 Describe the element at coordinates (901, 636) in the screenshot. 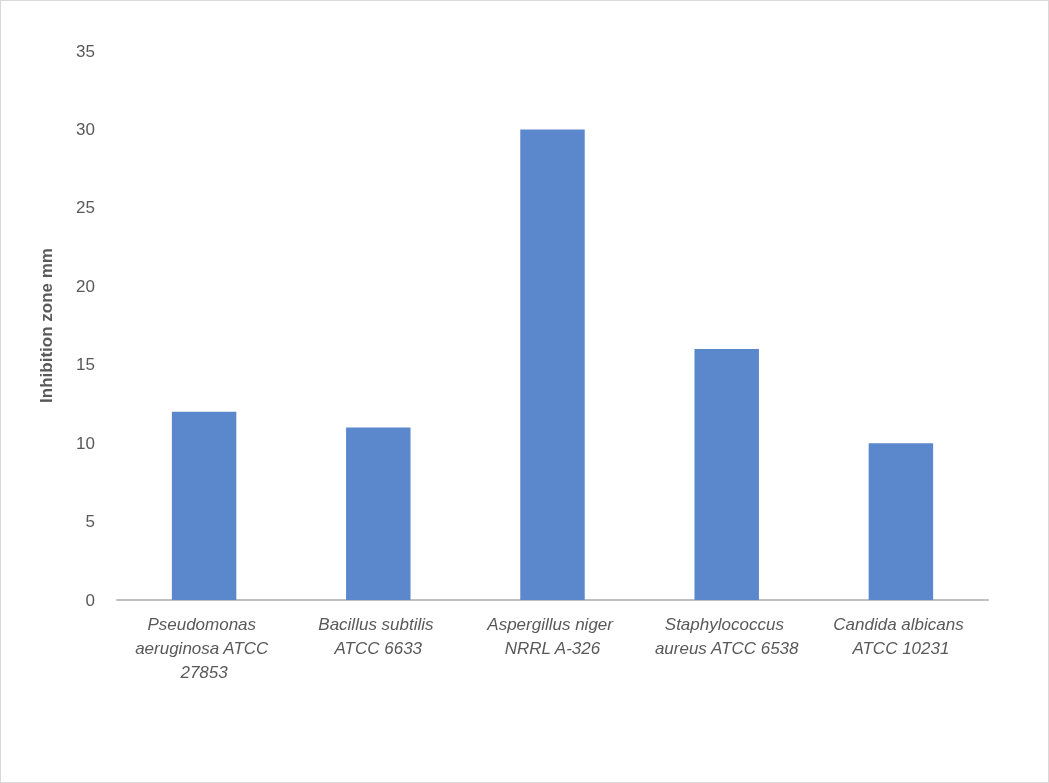

I see `x-tick-label: Candida albicans ATCC 10231` at that location.